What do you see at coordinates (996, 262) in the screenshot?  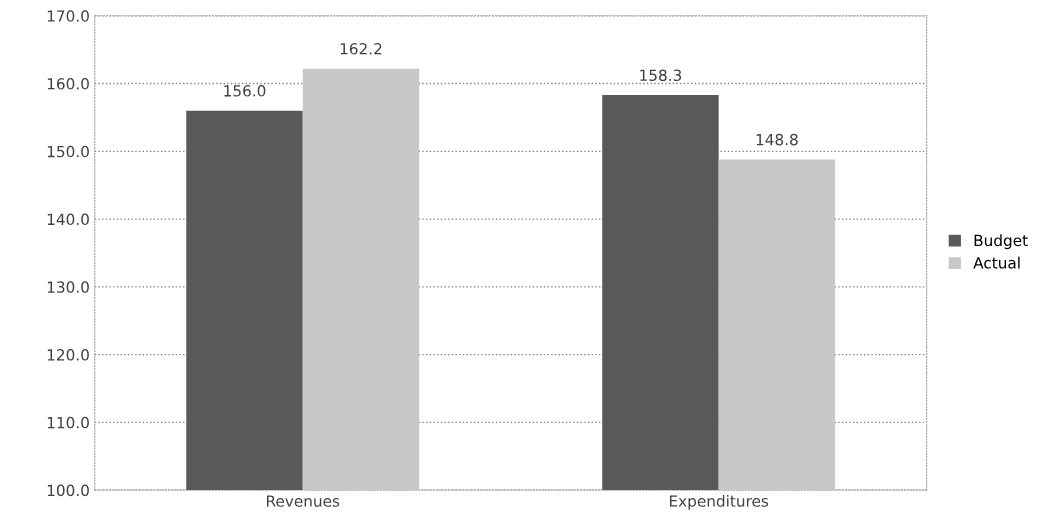 I see `legend-label: Actual` at bounding box center [996, 262].